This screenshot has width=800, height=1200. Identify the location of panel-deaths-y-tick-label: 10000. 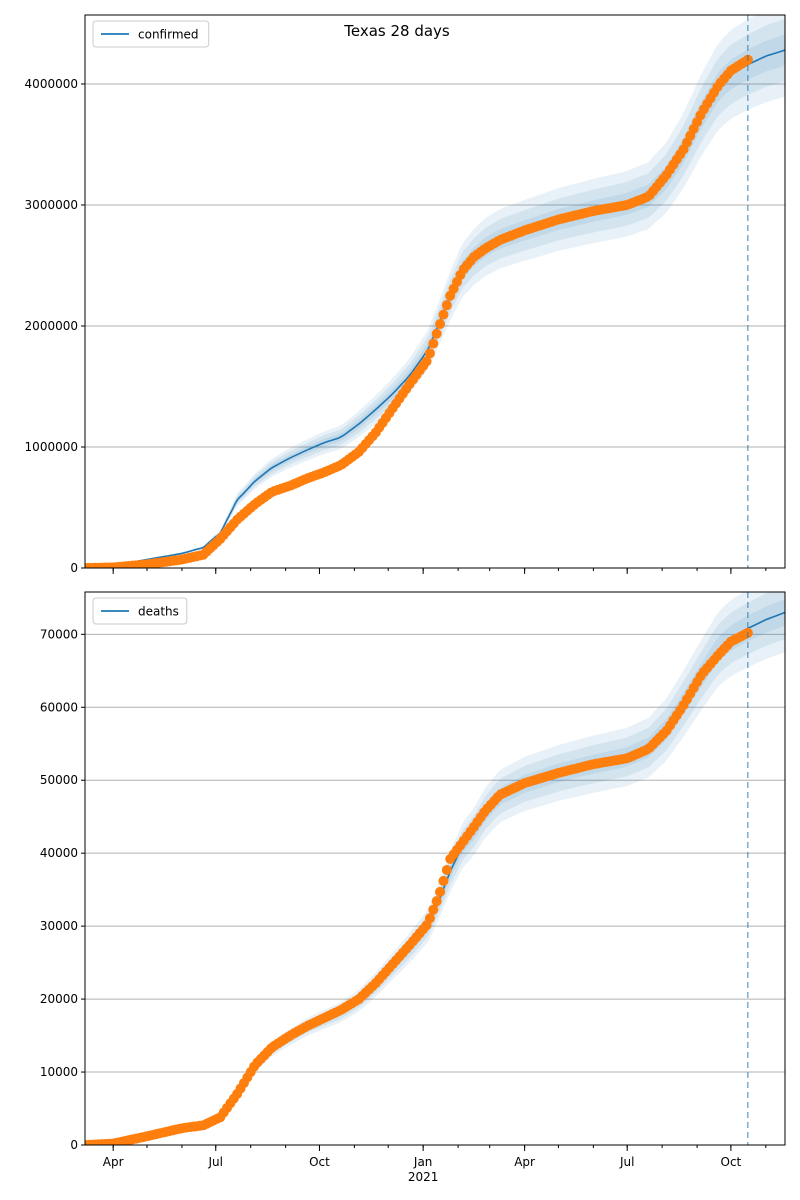
(59, 1072).